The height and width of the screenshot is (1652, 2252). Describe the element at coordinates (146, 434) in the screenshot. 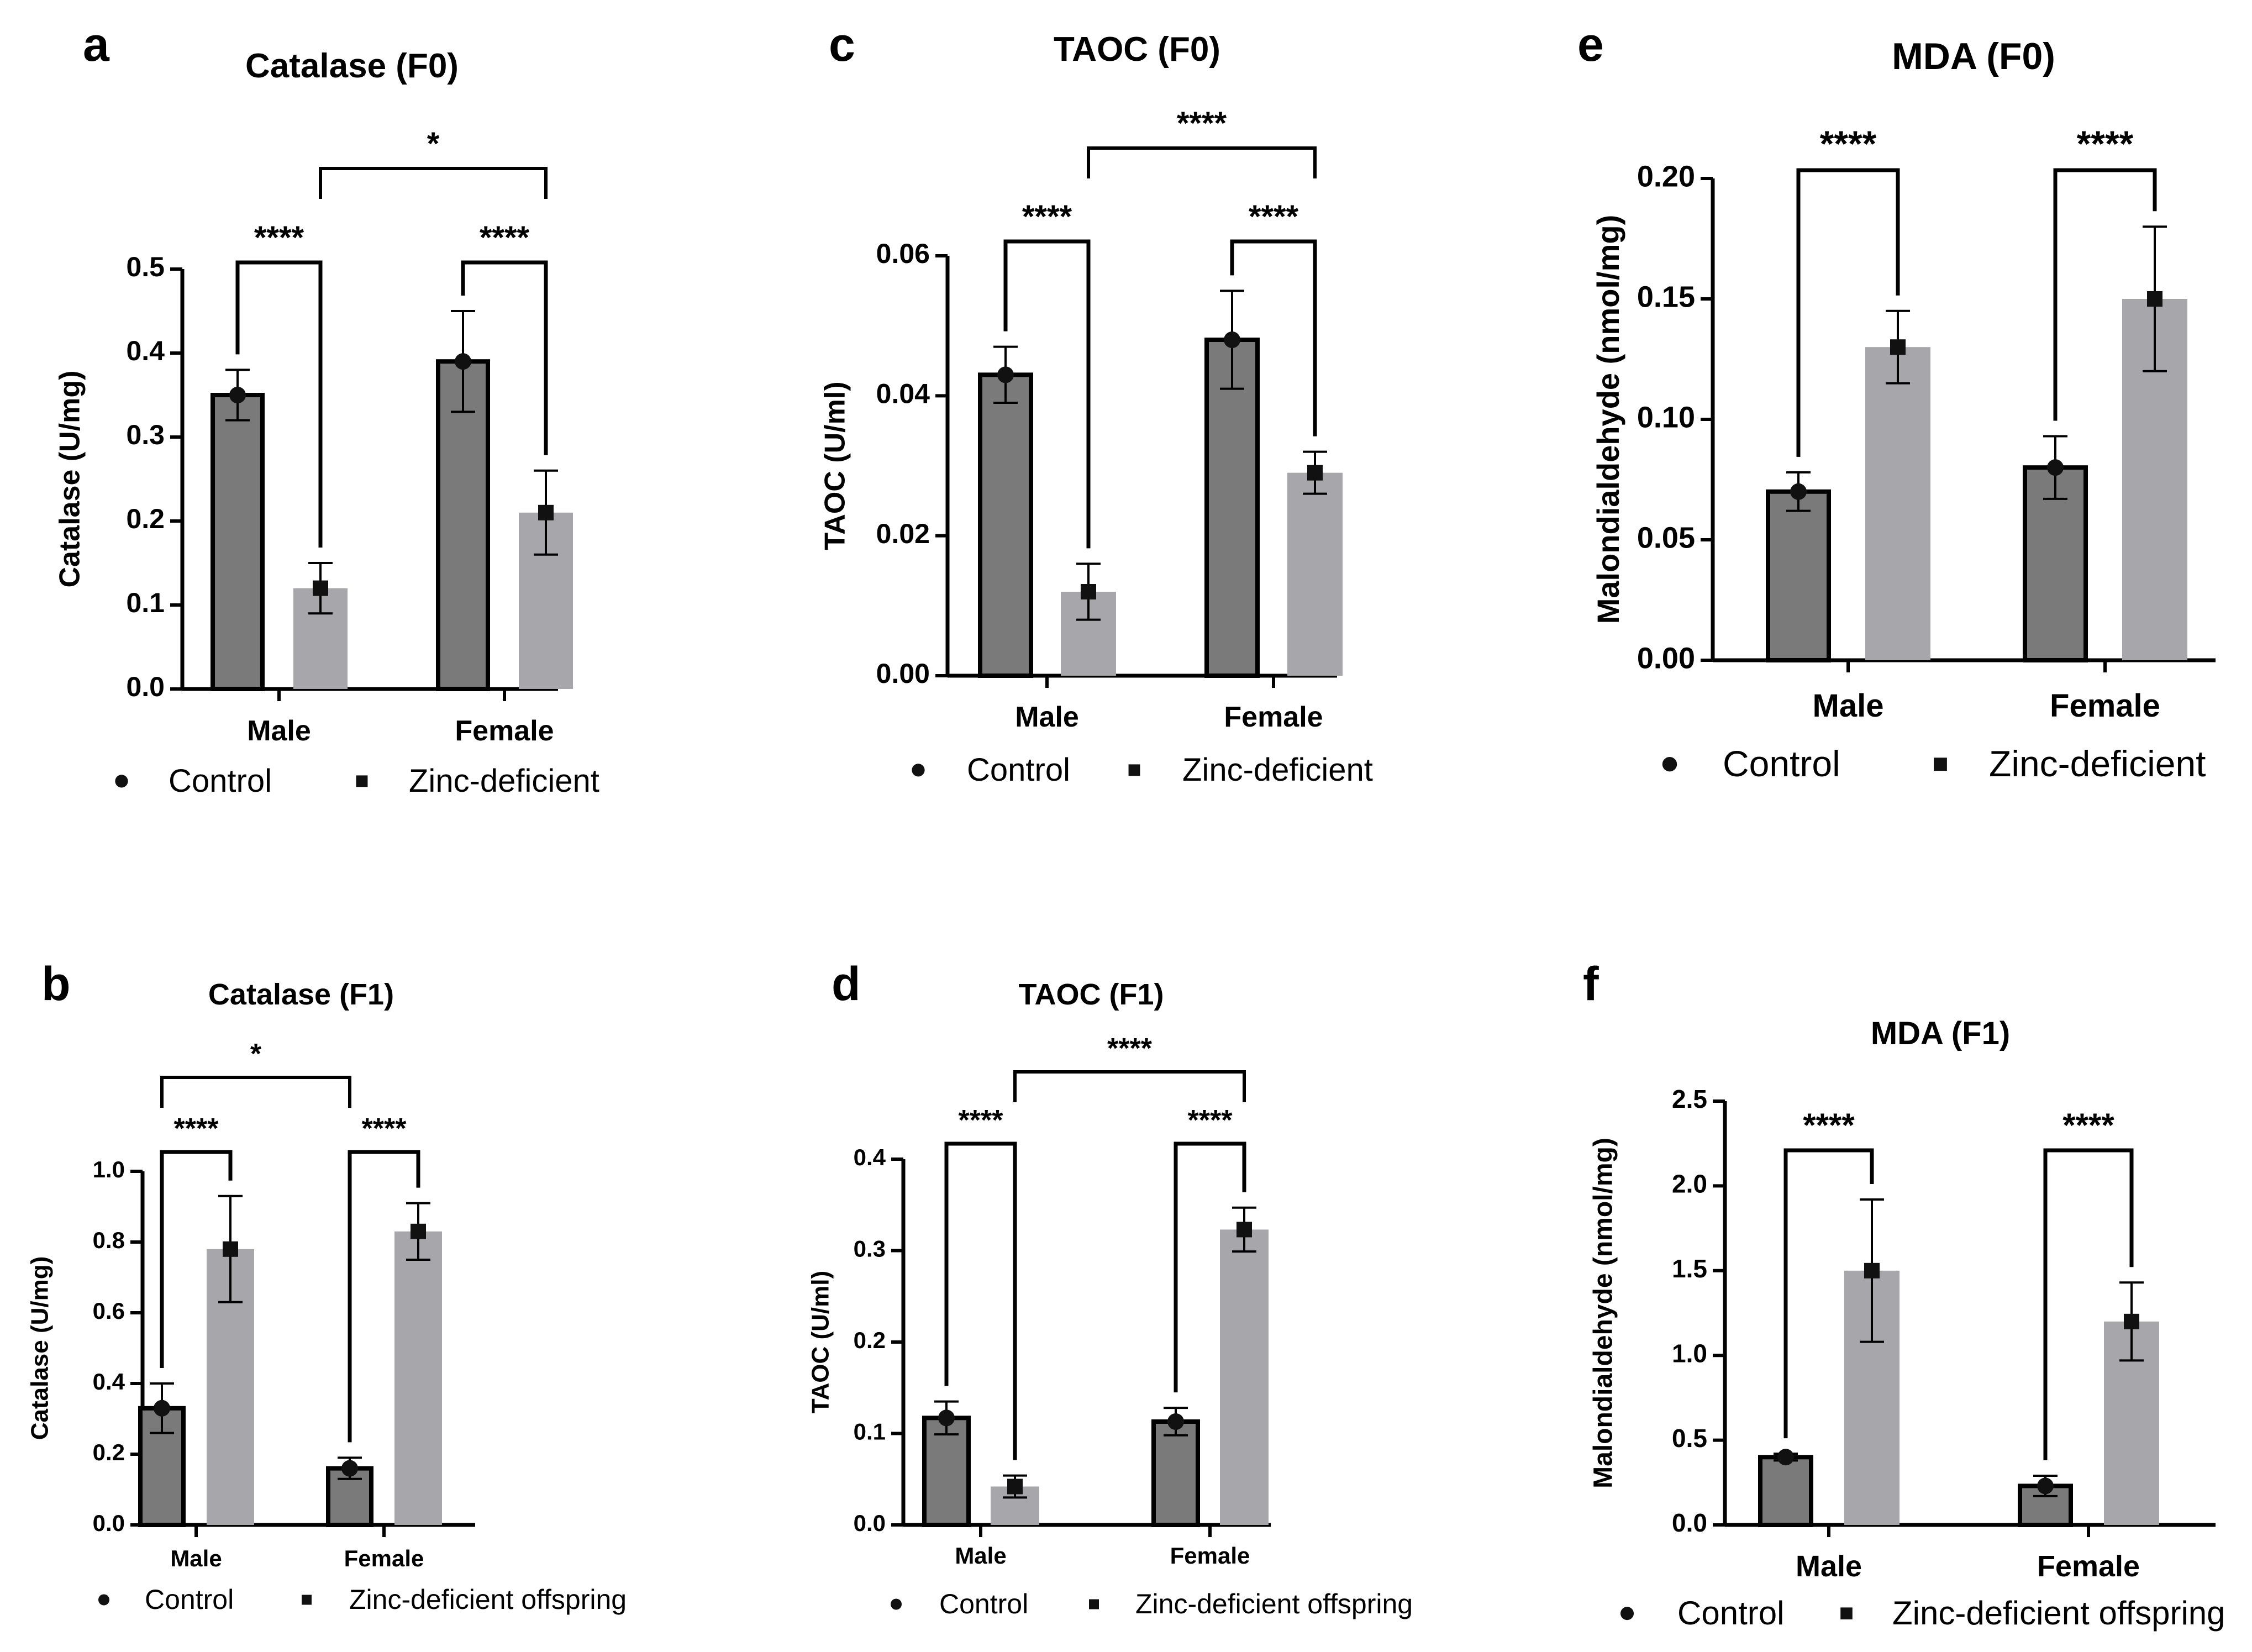

I see `y-tick-label: 0.3` at that location.